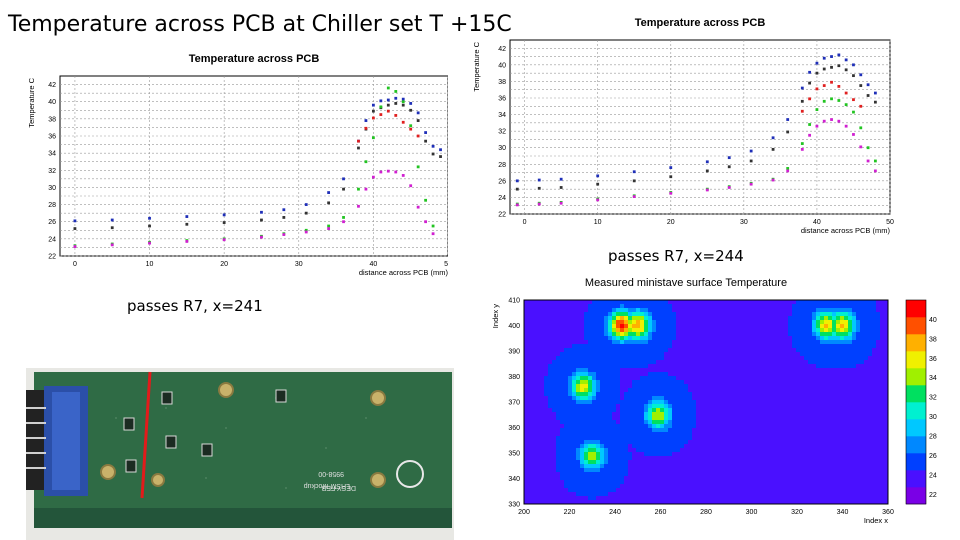  I want to click on x-tick-label: 320, so click(797, 512).